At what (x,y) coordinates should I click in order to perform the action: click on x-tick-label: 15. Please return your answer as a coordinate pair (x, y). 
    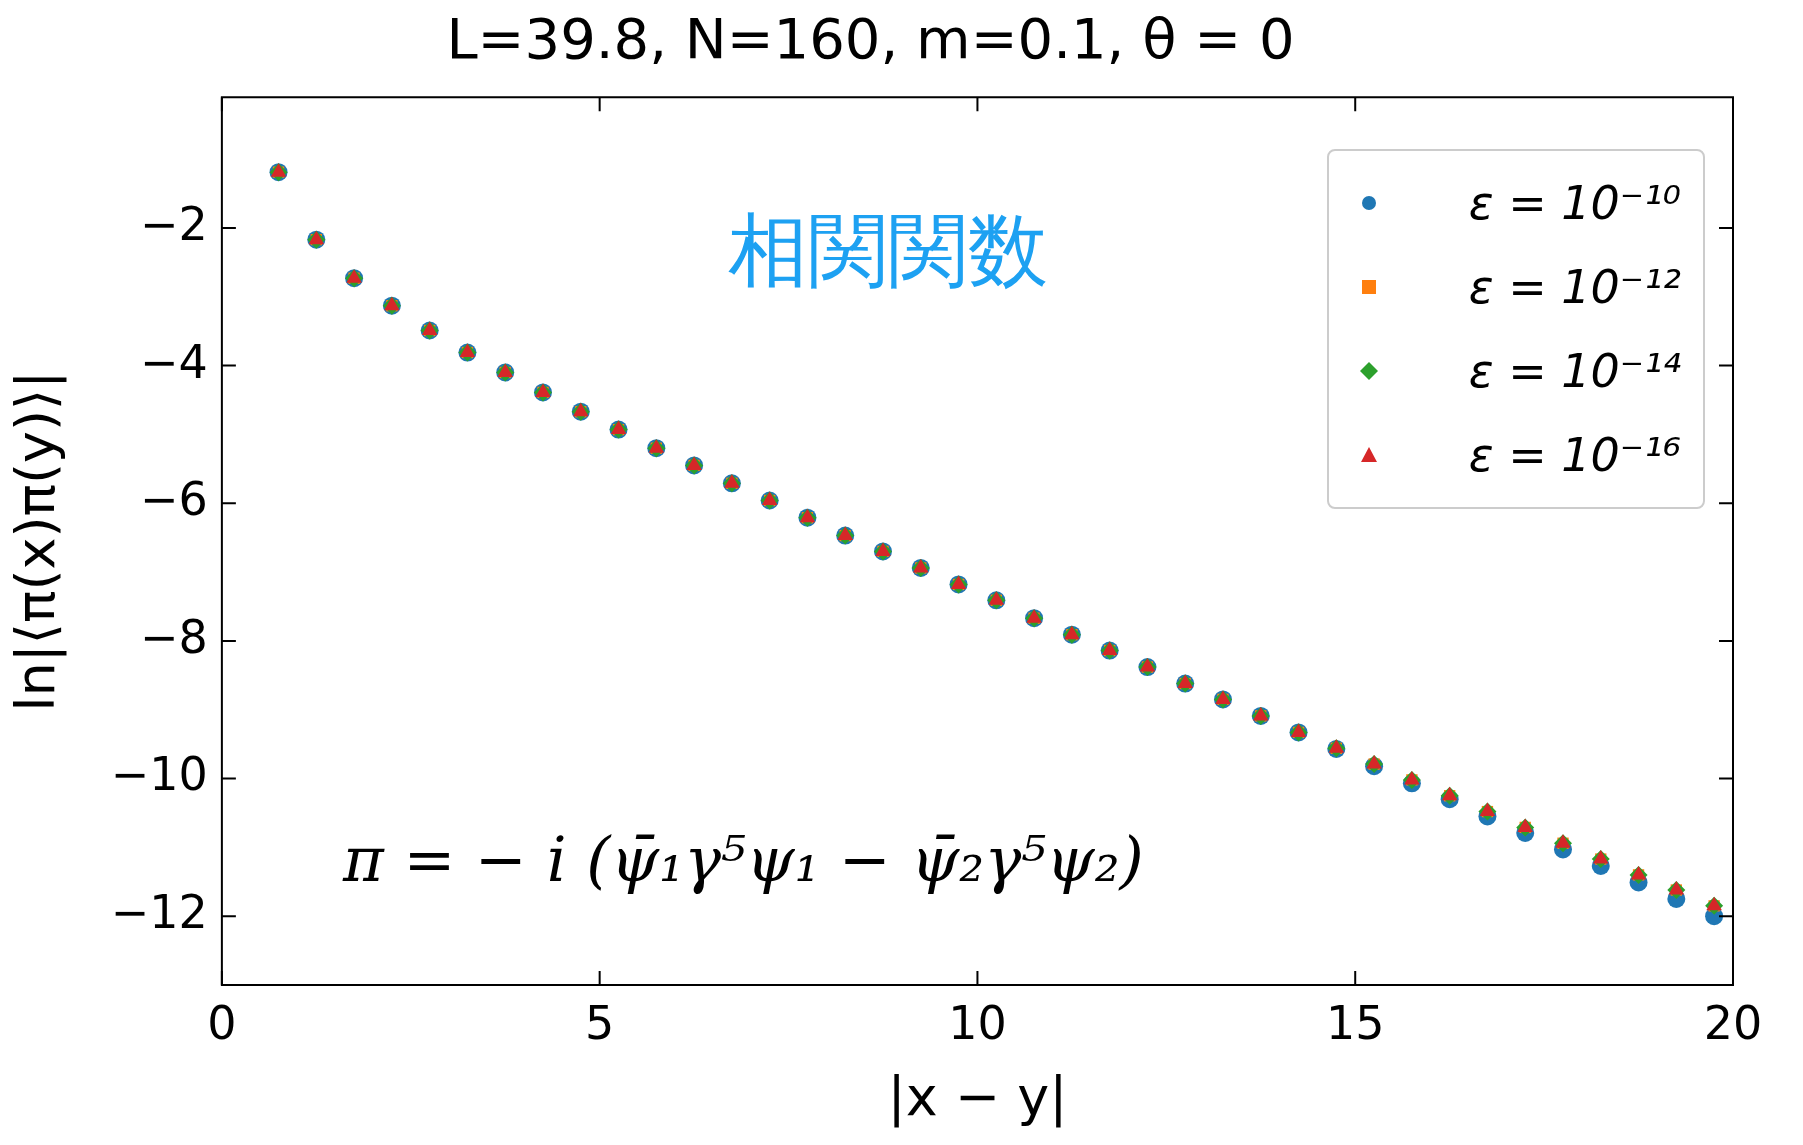
    Looking at the image, I should click on (1355, 1022).